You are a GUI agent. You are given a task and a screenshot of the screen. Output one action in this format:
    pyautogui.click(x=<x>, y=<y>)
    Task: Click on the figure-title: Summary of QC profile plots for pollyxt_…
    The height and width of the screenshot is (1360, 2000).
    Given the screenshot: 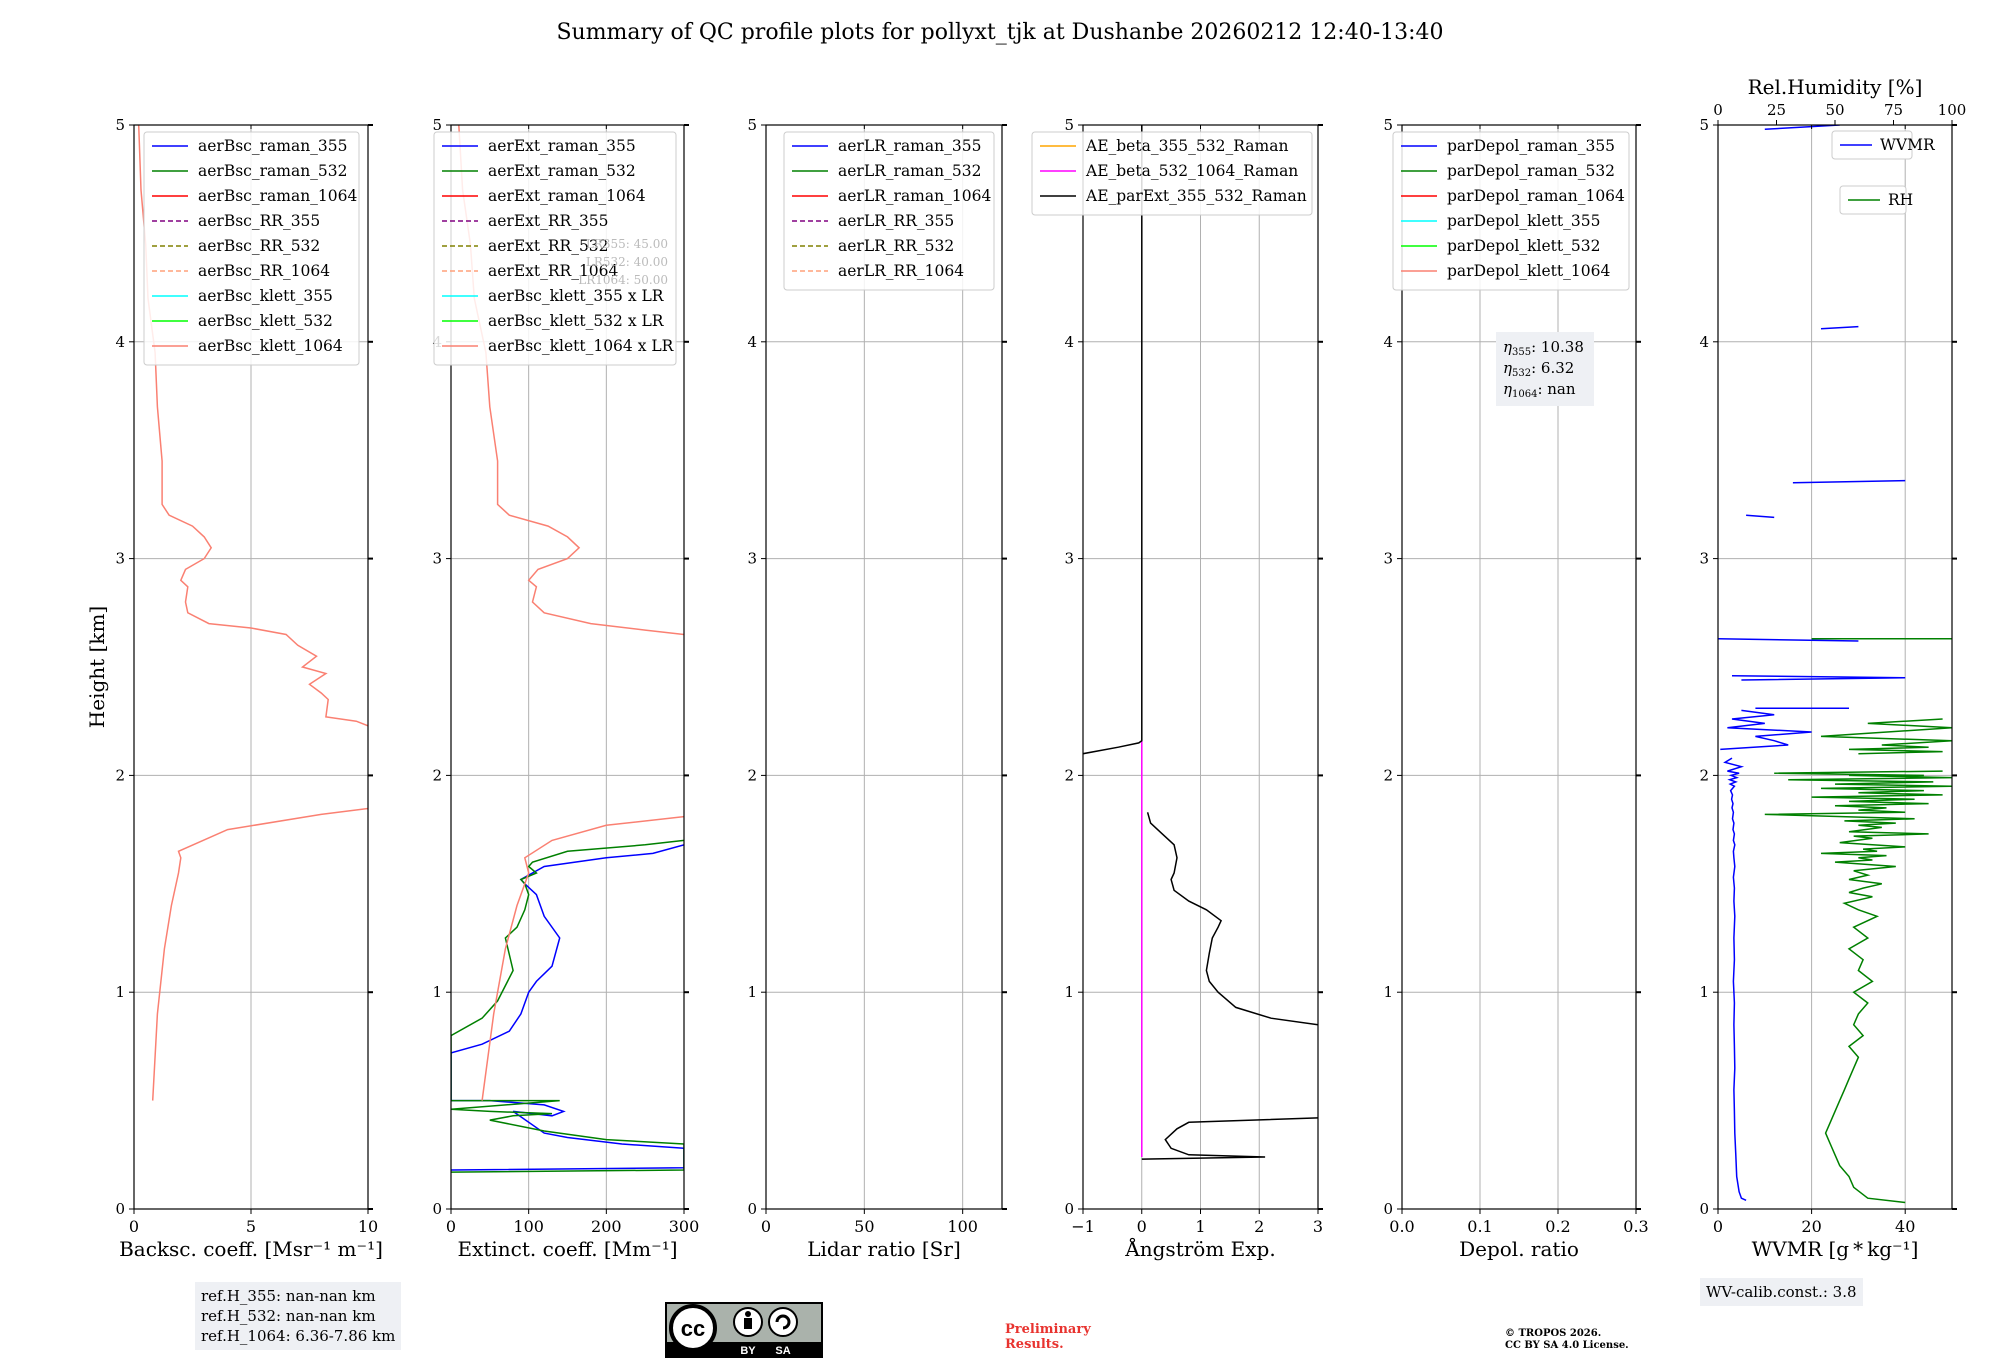 What is the action you would take?
    pyautogui.click(x=1000, y=32)
    